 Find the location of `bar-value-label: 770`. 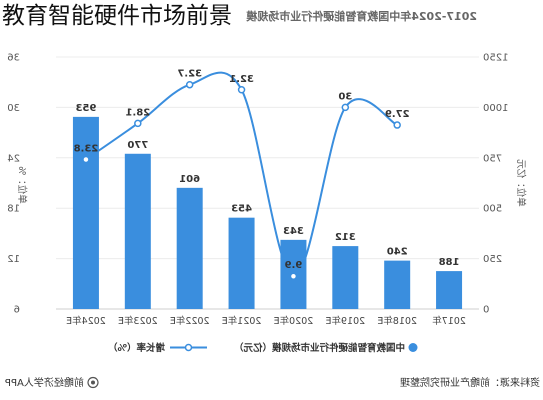

bar-value-label: 770 is located at coordinates (137, 145).